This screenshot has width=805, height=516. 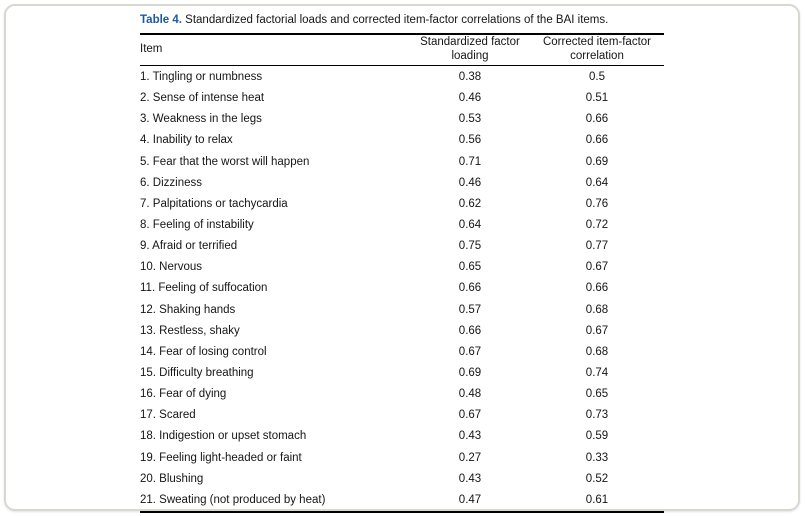 I want to click on table-row: 7. Palpitations or tachycardia 0.62 0.76, so click(x=402, y=204).